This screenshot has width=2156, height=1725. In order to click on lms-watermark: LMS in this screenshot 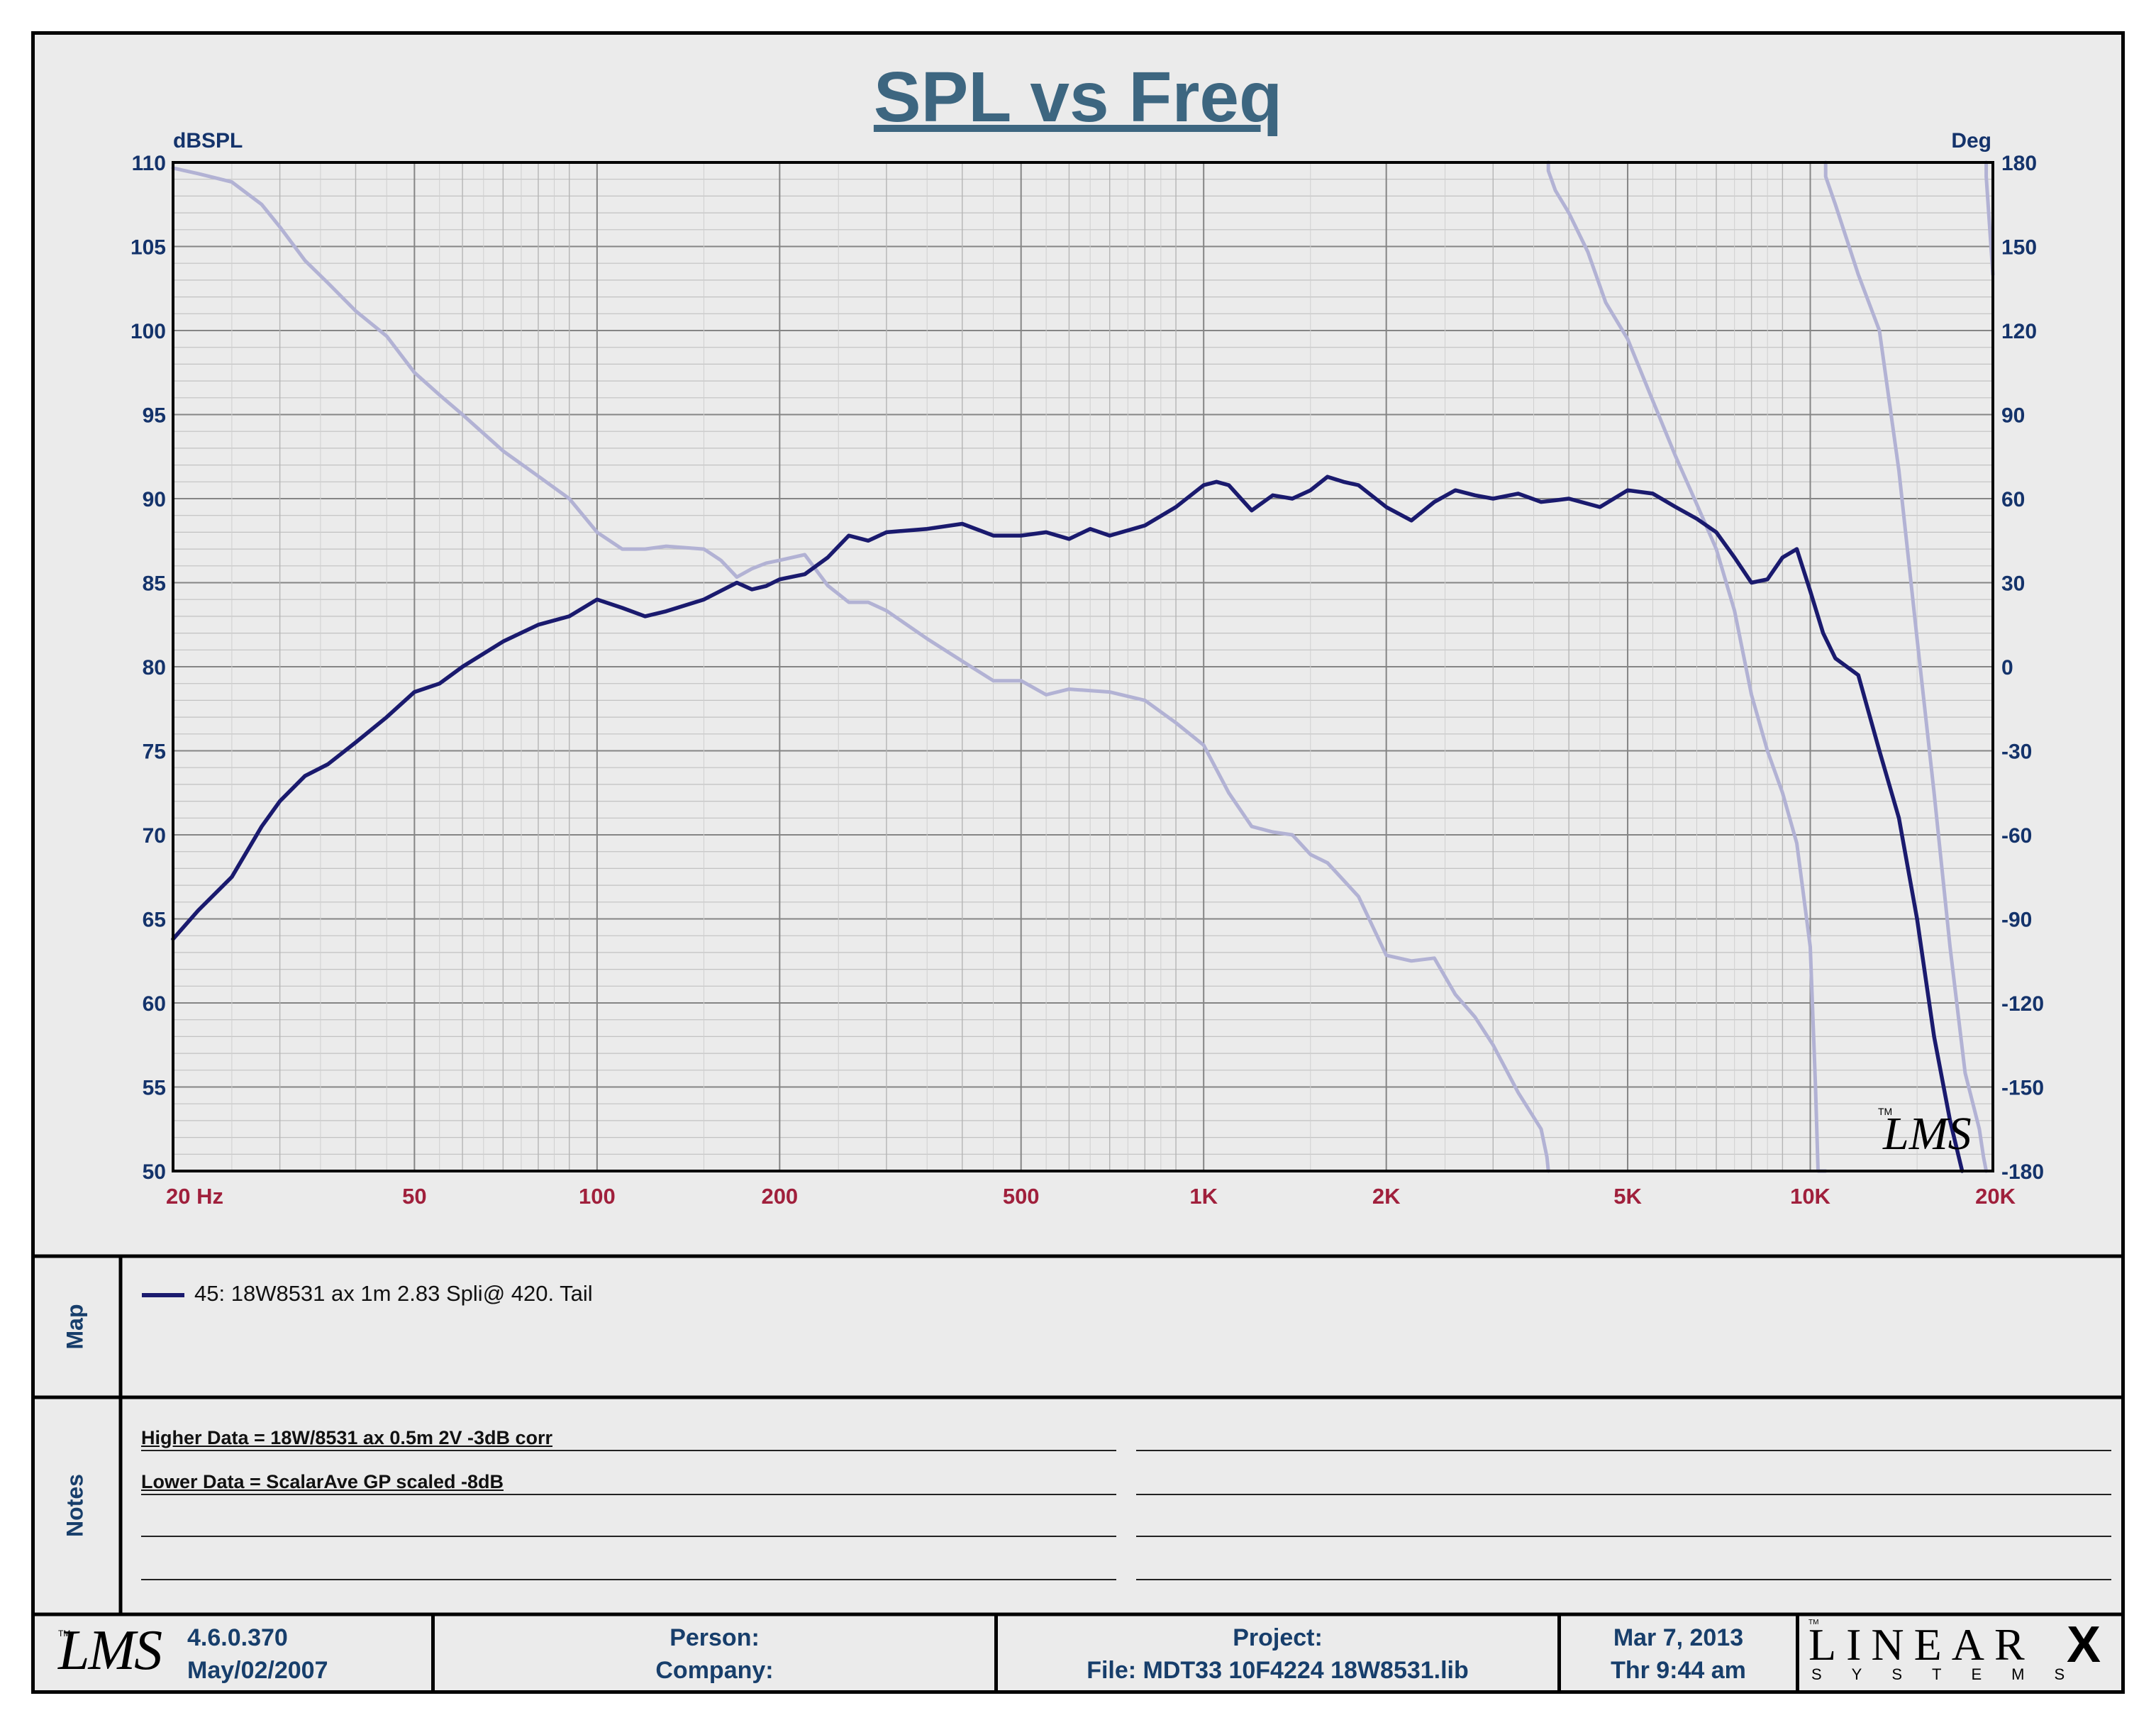, I will do `click(1927, 1134)`.